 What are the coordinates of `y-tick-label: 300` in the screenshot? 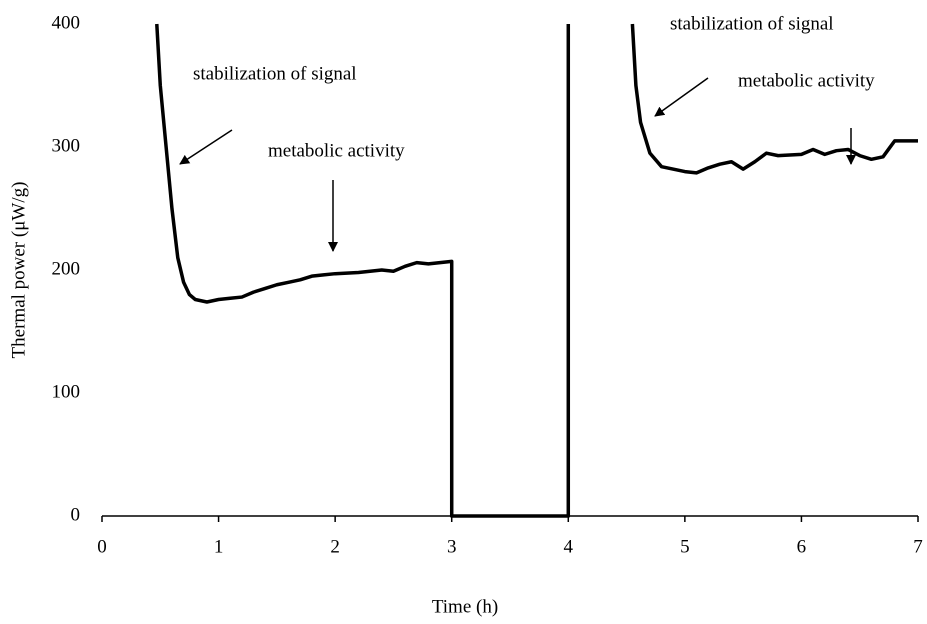 It's located at (66, 145).